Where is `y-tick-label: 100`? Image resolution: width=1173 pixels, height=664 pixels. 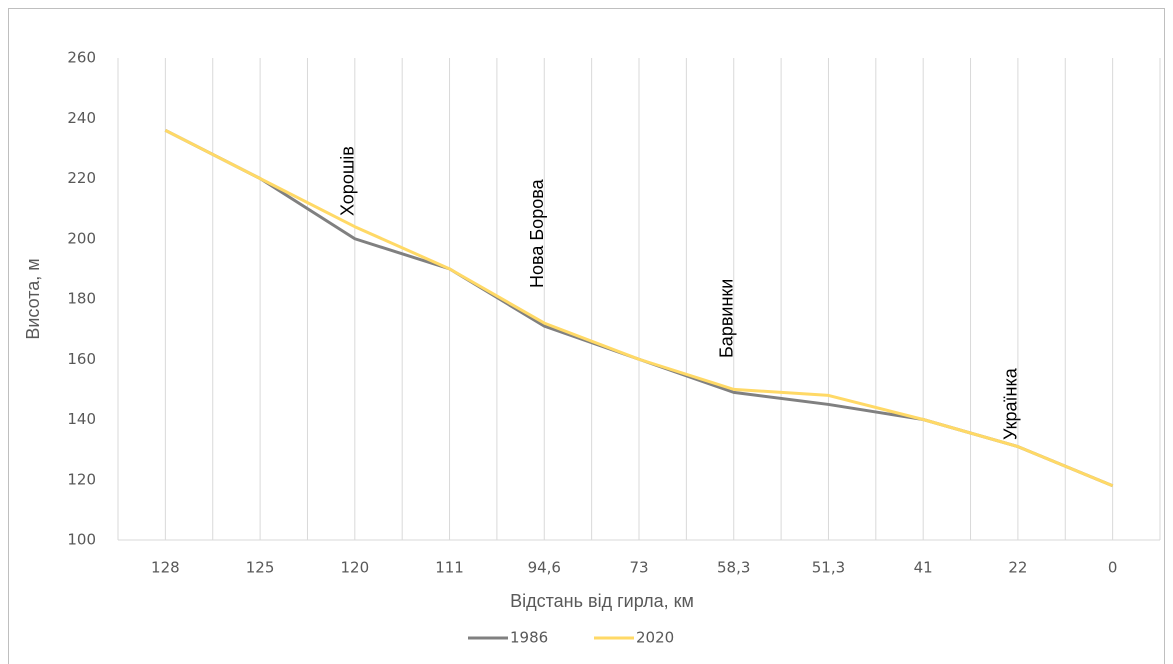 y-tick-label: 100 is located at coordinates (81, 540).